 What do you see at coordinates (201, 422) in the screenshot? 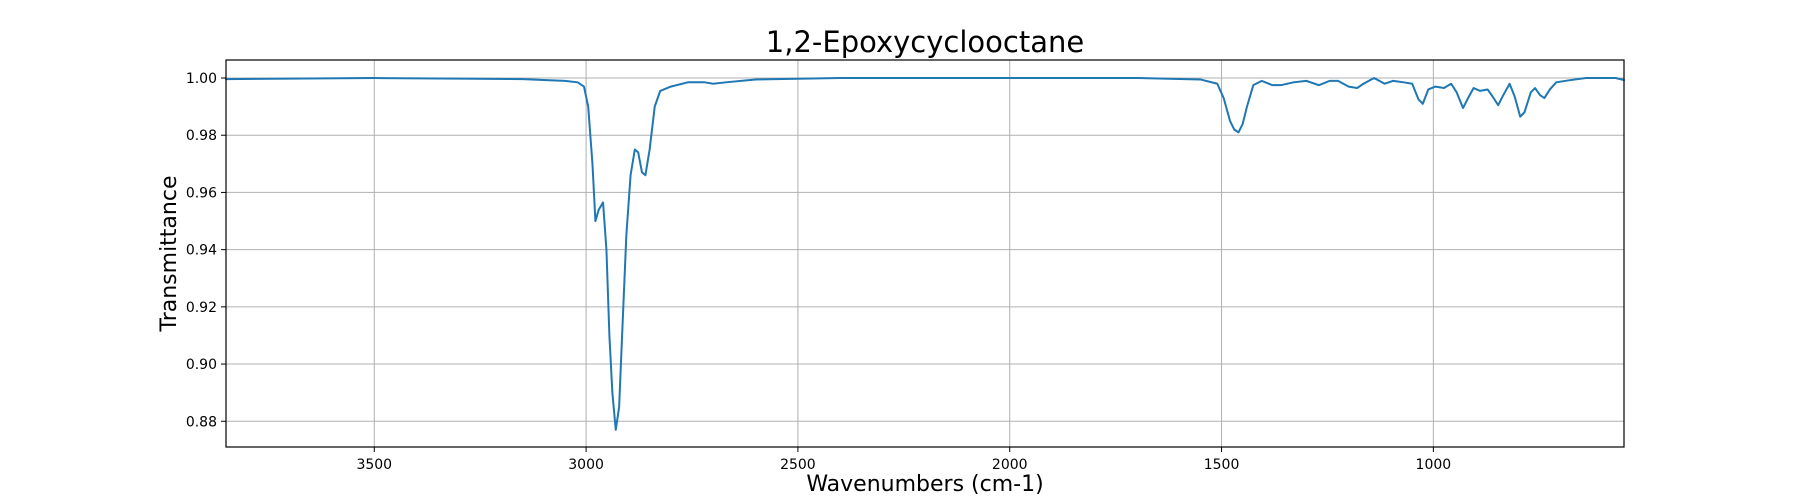
I see `y-tick-label: 0.88` at bounding box center [201, 422].